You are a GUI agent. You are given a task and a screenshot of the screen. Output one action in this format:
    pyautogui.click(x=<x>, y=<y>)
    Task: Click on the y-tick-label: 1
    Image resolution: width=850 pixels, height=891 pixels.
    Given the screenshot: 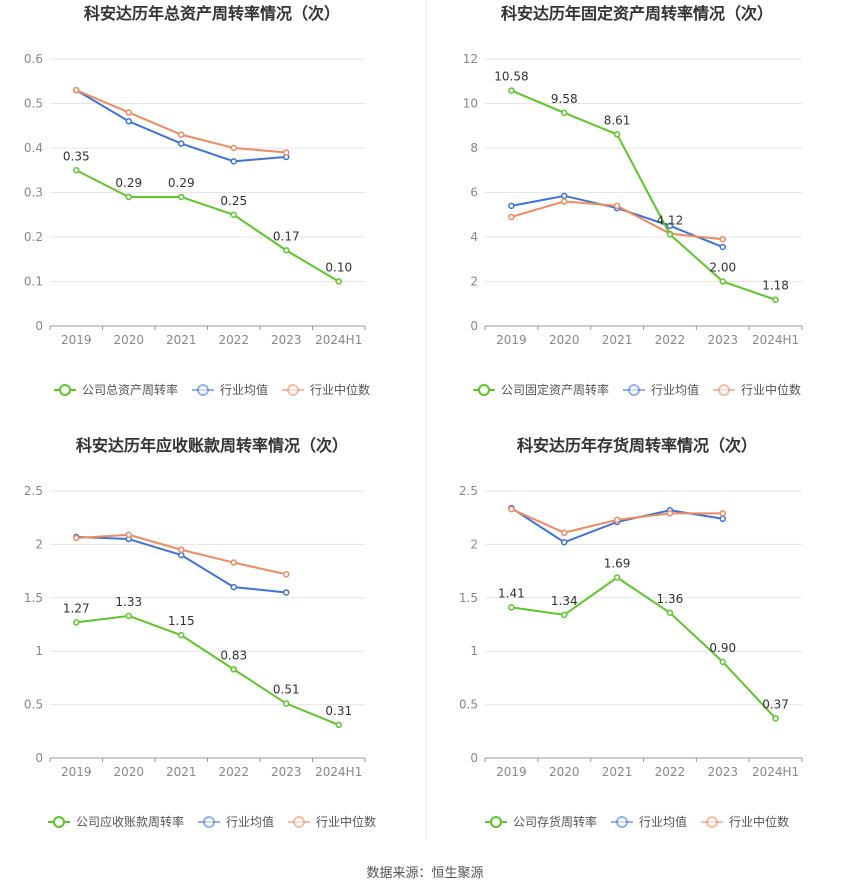 What is the action you would take?
    pyautogui.click(x=39, y=651)
    